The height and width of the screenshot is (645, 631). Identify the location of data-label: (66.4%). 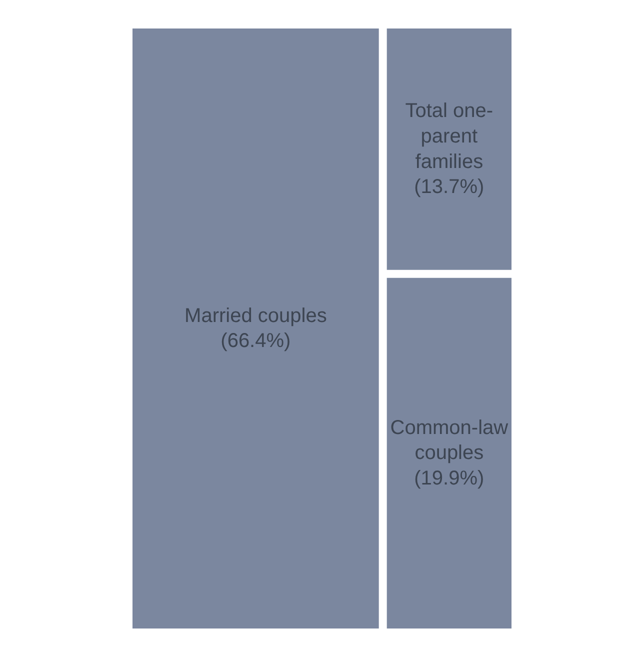
(255, 341).